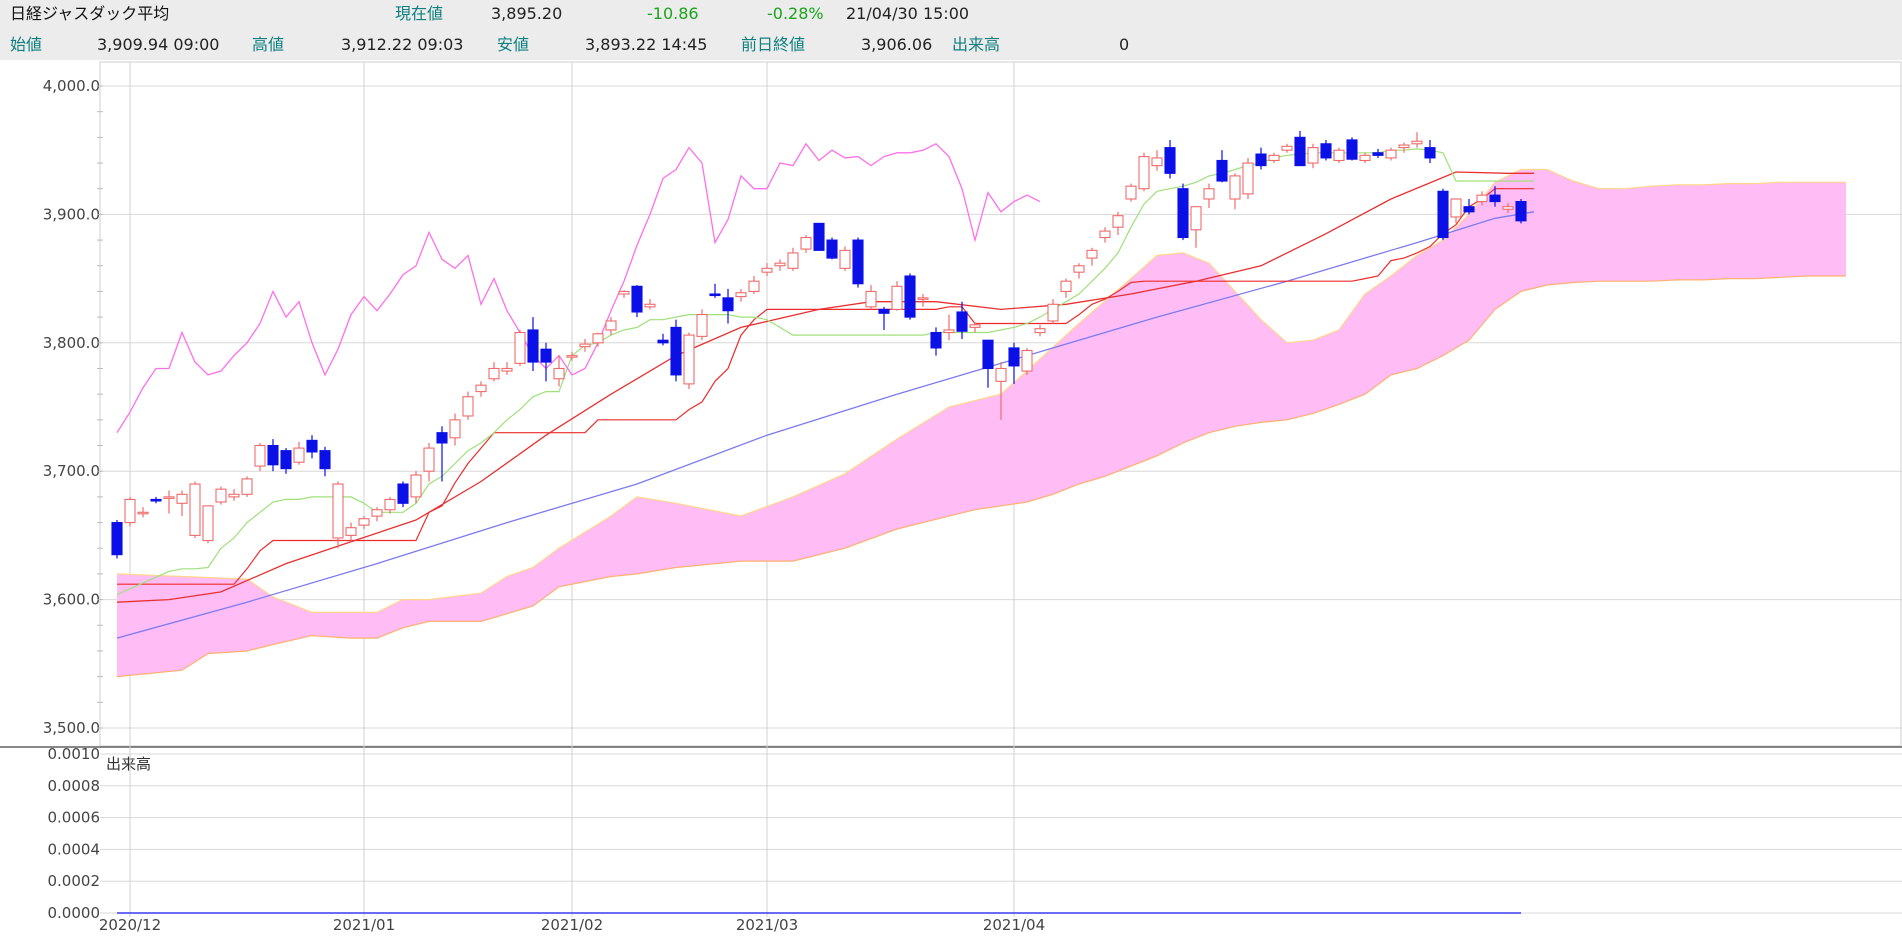 The width and height of the screenshot is (1902, 952). Describe the element at coordinates (71, 600) in the screenshot. I see `price-tick-label: 3,600.0` at that location.